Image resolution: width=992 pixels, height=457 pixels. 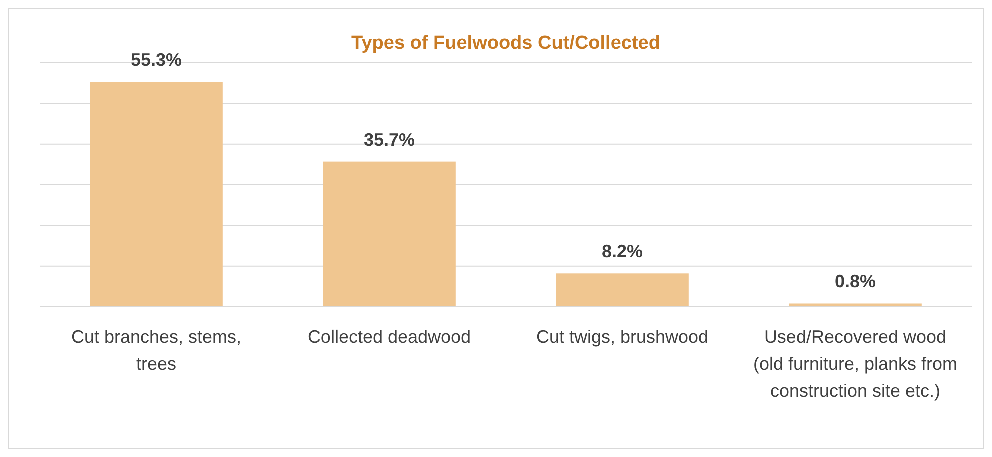 I want to click on data-label: 0.8%, so click(x=855, y=282).